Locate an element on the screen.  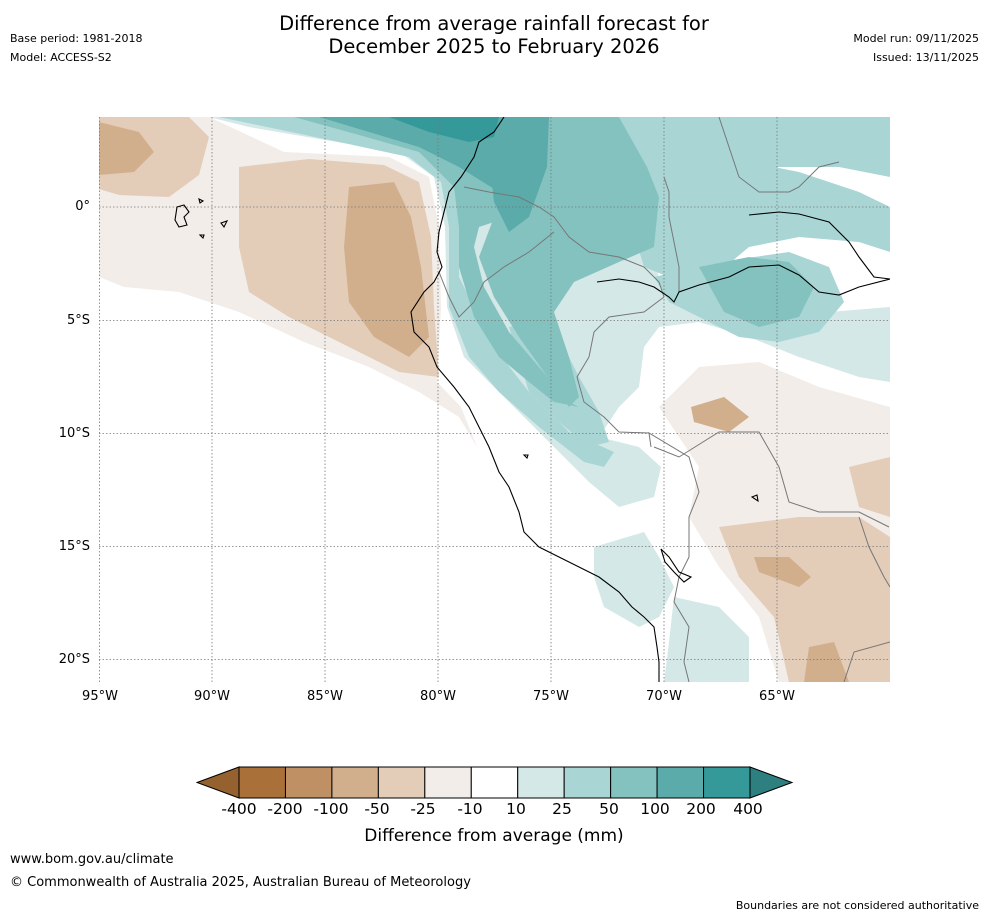
colorbar is located at coordinates (495, 782).